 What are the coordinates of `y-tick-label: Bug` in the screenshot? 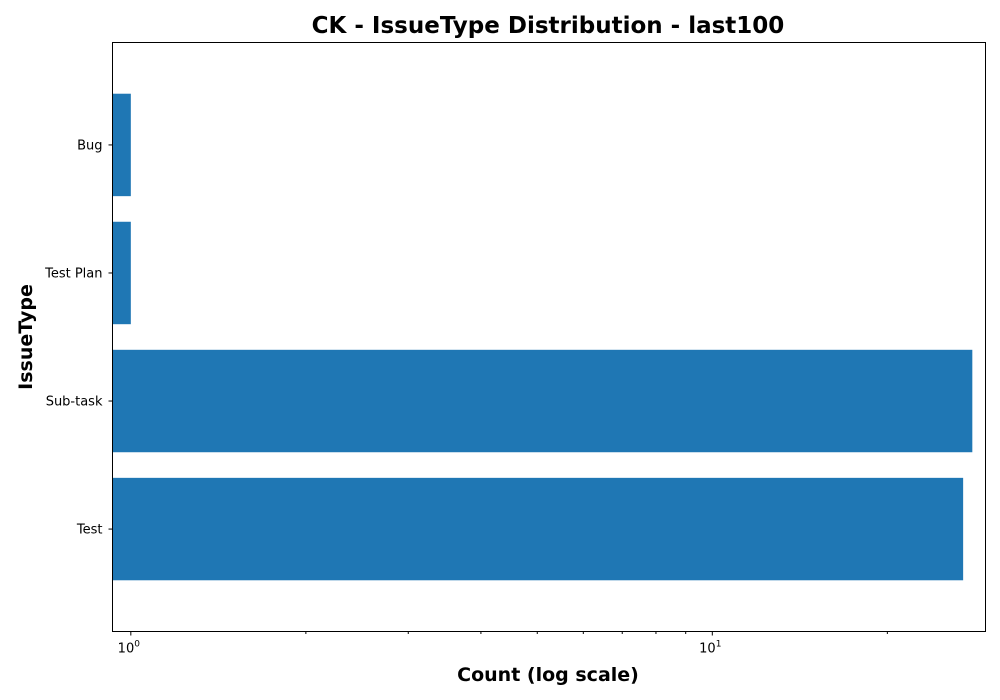 It's located at (89, 145).